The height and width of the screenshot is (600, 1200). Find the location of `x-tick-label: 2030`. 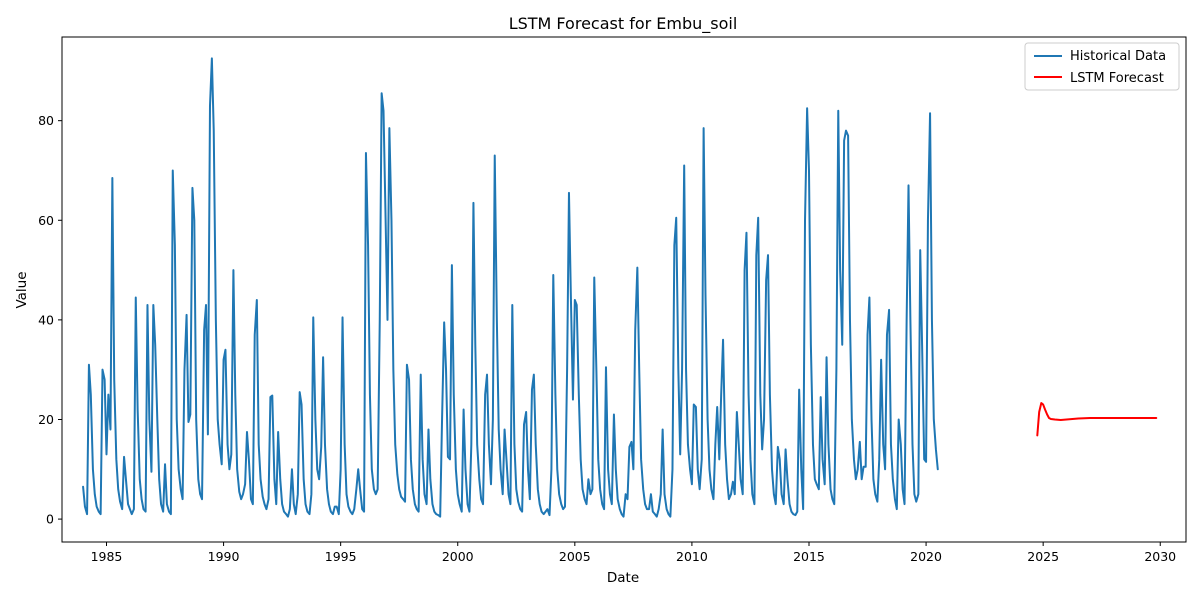

x-tick-label: 2030 is located at coordinates (1160, 556).